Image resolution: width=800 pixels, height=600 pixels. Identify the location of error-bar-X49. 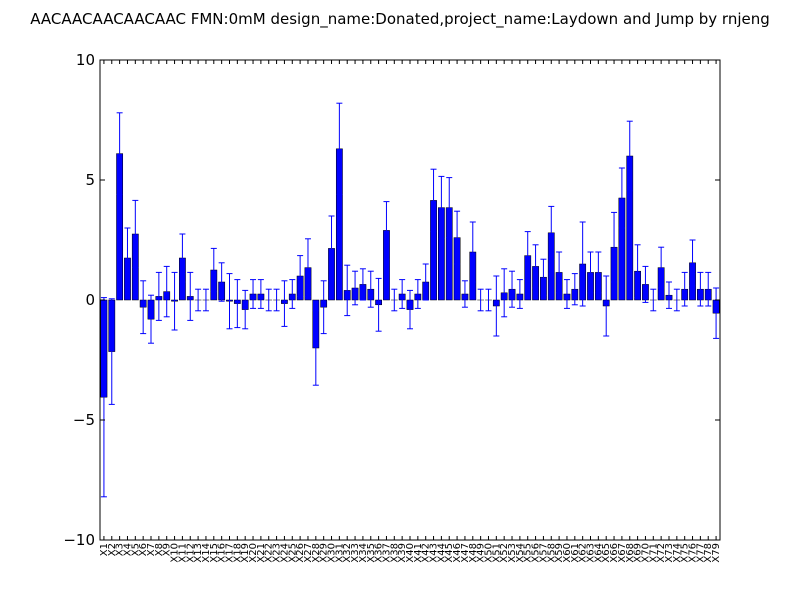
(480, 300).